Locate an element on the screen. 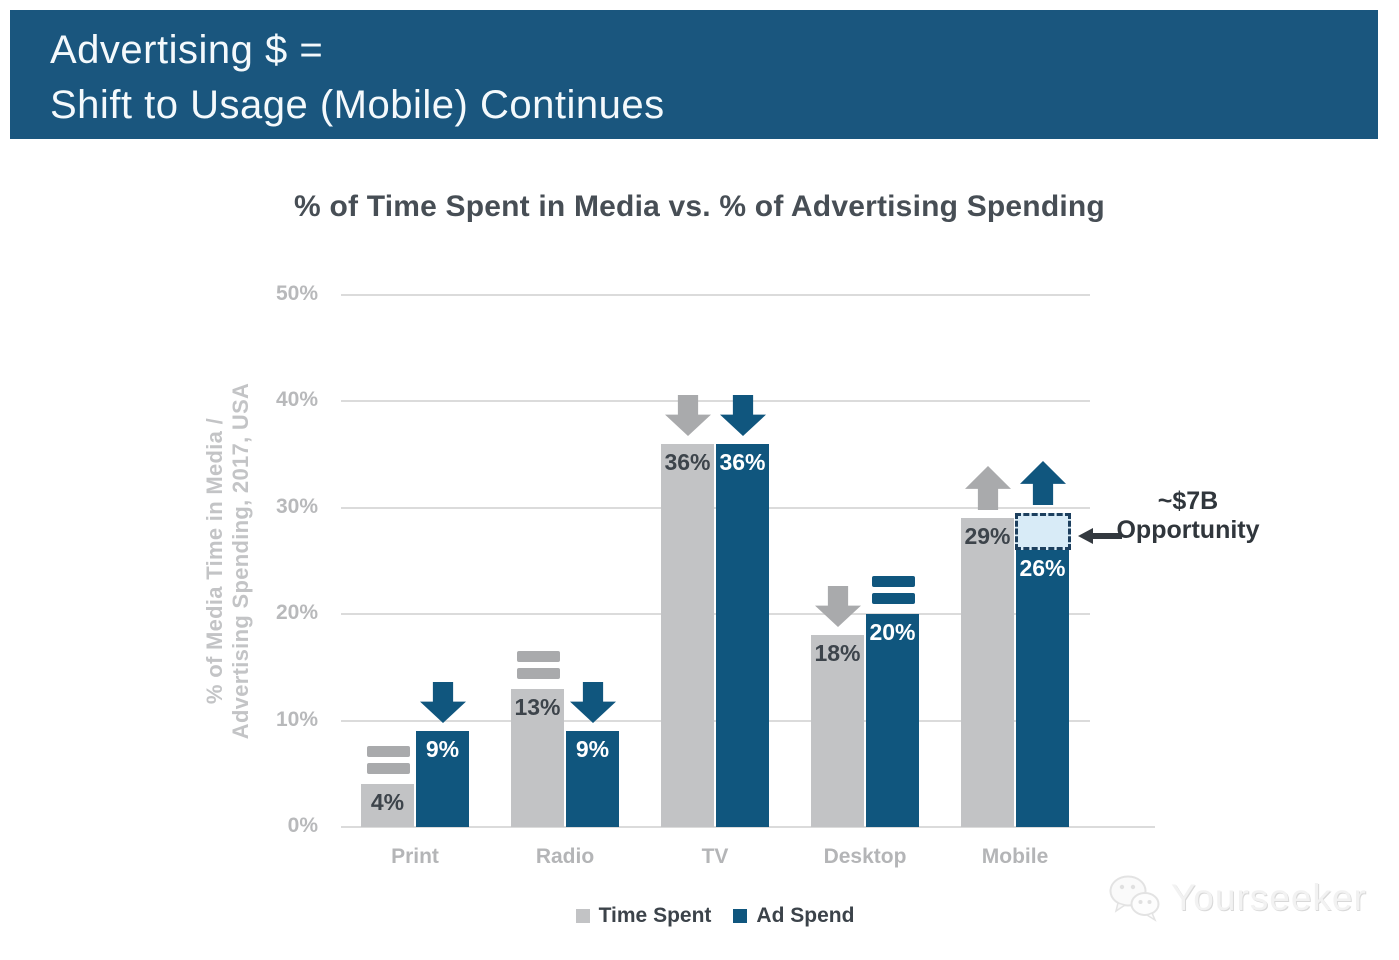  bar-value-mobile-ad-spend: 26% is located at coordinates (1042, 568).